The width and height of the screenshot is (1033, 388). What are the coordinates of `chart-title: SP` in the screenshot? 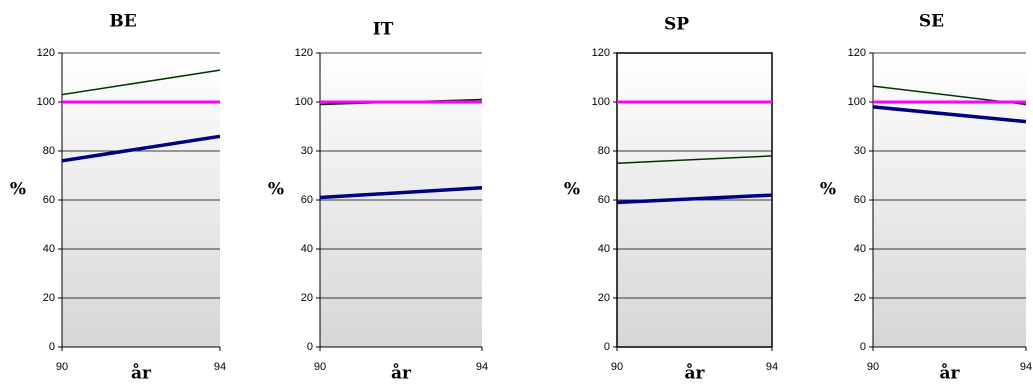 It's located at (676, 25).